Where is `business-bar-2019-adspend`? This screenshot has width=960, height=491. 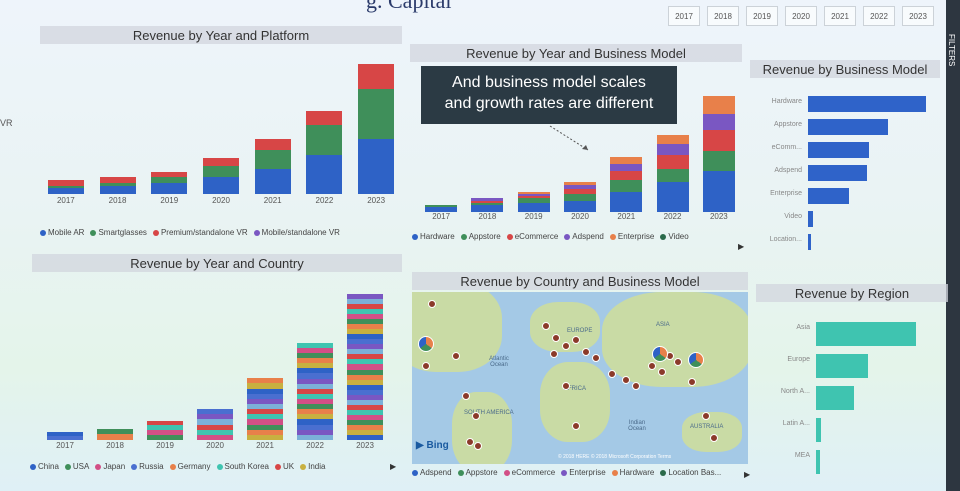
business-bar-2019-adspend is located at coordinates (533, 195).